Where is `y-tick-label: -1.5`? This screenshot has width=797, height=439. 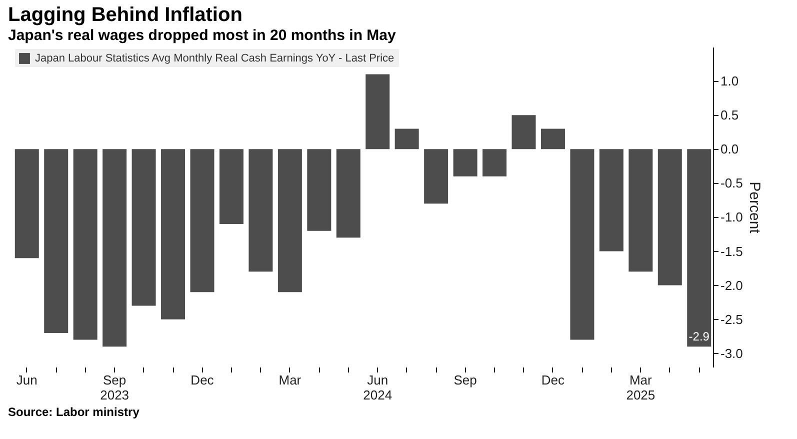
y-tick-label: -1.5 is located at coordinates (731, 251).